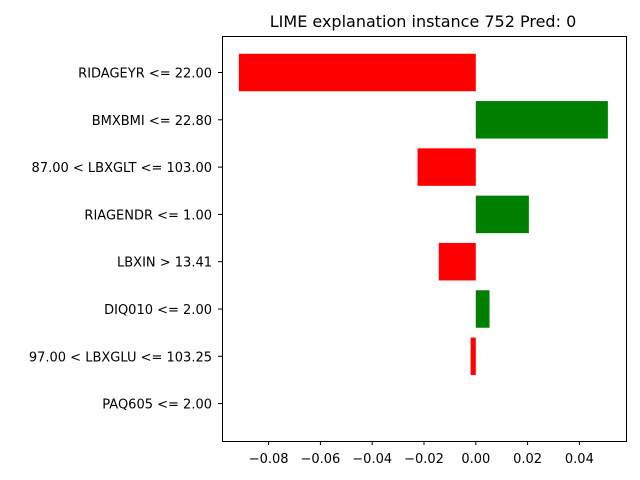  Describe the element at coordinates (158, 310) in the screenshot. I see `y-tick-label: DIQ010 <= 2.00` at that location.